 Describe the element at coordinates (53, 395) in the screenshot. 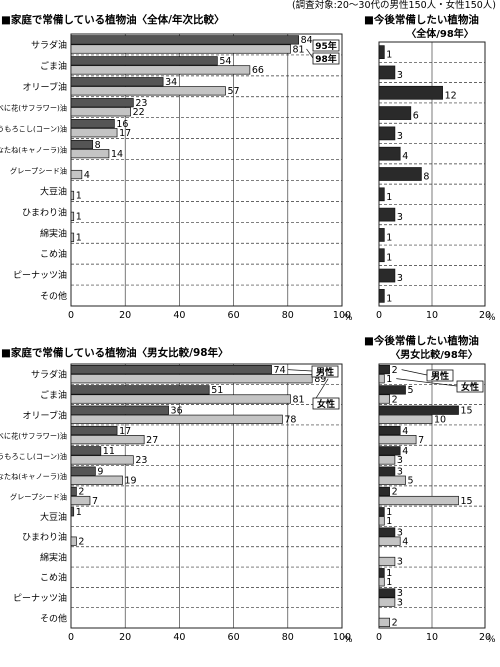

I see `category-label: ごま油` at that location.